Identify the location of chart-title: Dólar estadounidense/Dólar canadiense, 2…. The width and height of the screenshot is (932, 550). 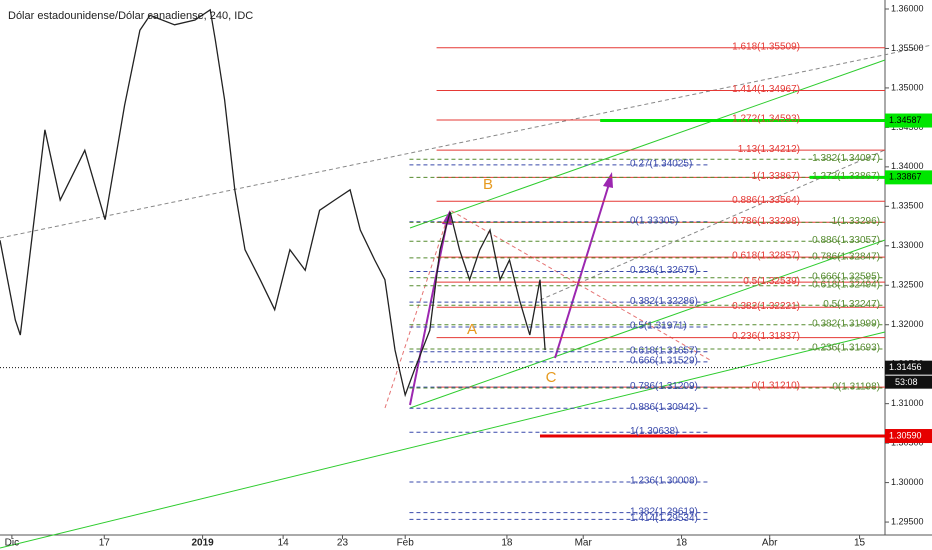
(130, 16).